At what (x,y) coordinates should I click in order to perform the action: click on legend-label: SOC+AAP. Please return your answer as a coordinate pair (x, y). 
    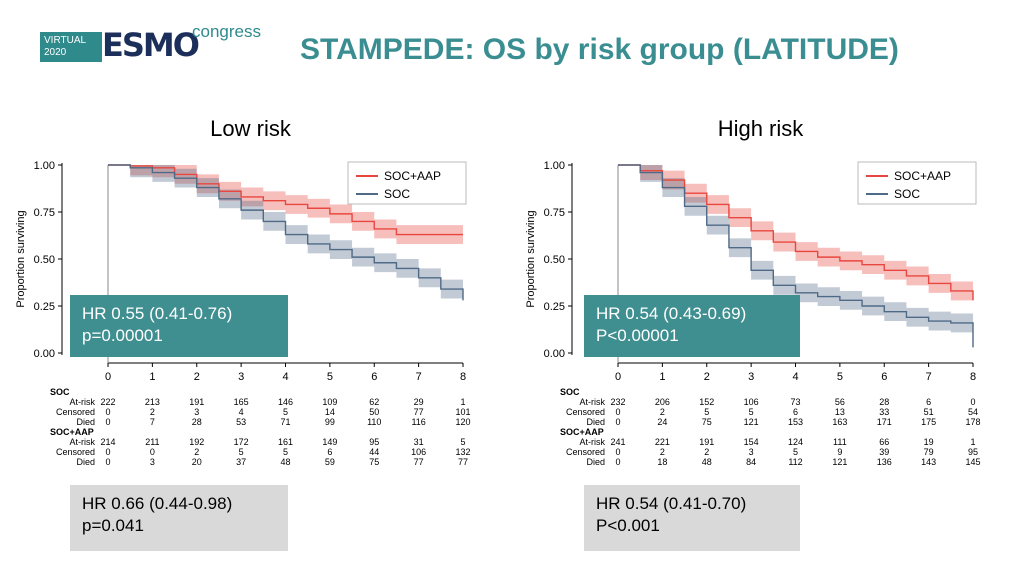
    Looking at the image, I should click on (412, 176).